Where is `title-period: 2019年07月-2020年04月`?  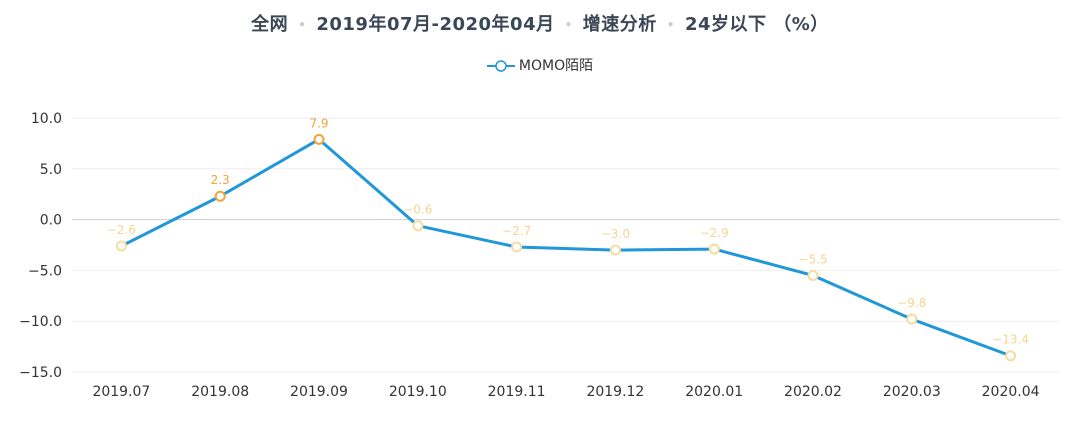 title-period: 2019年07月-2020年04月 is located at coordinates (435, 24).